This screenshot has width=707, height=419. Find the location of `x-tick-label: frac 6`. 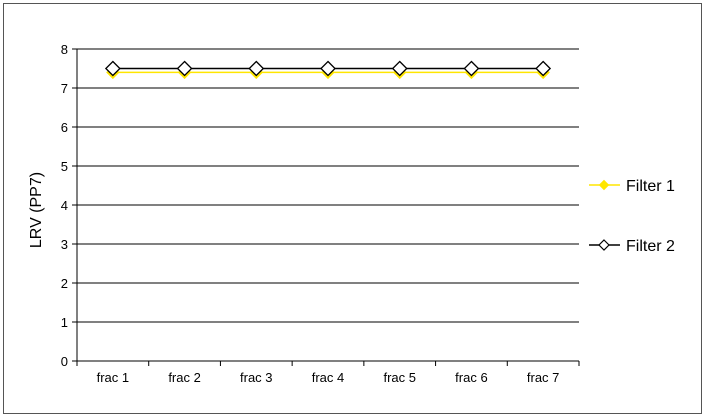

x-tick-label: frac 6 is located at coordinates (471, 377).